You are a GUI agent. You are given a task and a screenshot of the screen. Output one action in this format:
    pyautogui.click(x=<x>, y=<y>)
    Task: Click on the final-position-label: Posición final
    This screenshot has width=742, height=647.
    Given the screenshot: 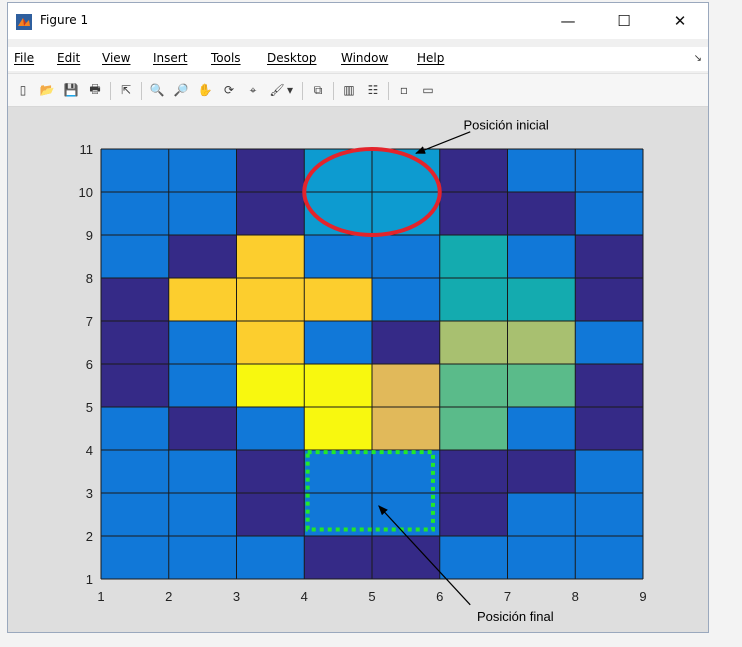 What is the action you would take?
    pyautogui.click(x=515, y=616)
    